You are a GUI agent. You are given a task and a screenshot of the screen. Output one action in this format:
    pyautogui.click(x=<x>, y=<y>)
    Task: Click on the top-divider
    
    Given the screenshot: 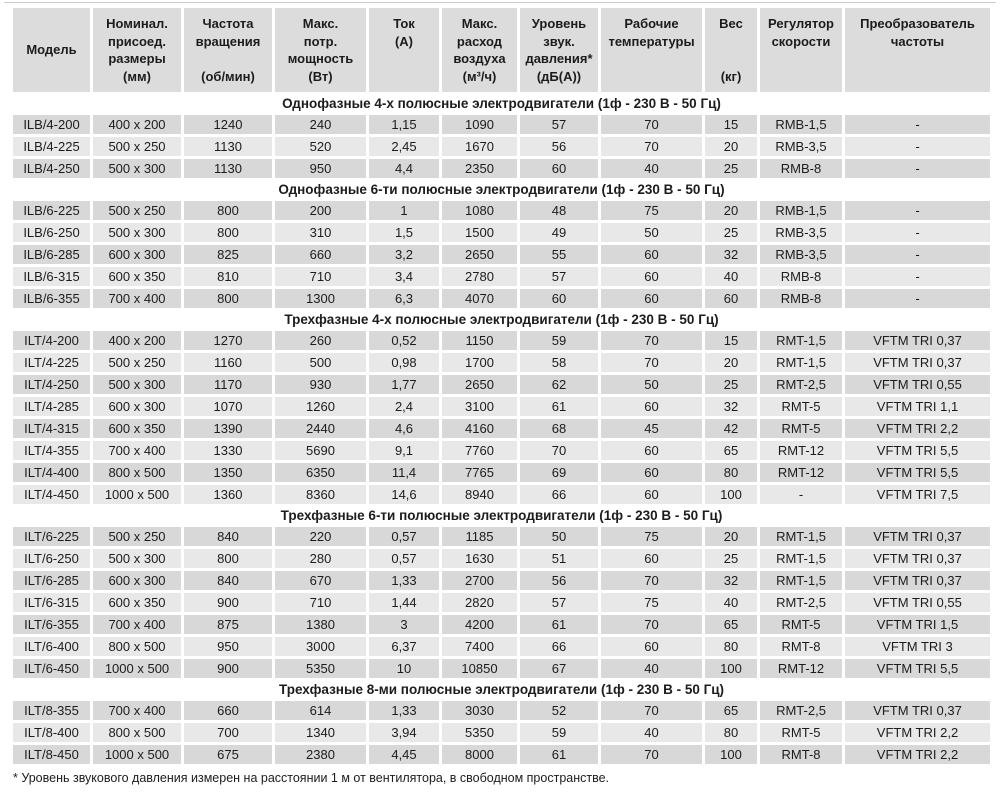 What is the action you would take?
    pyautogui.click(x=500, y=2)
    